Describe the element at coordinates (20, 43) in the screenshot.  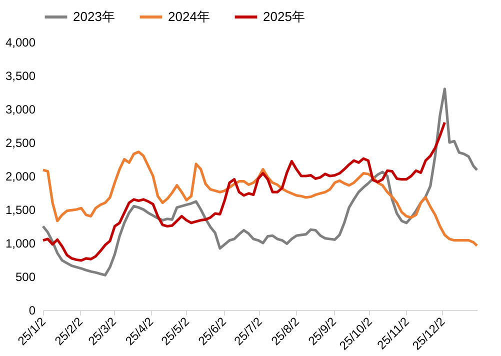
I see `y-tick-label: 4,000` at that location.